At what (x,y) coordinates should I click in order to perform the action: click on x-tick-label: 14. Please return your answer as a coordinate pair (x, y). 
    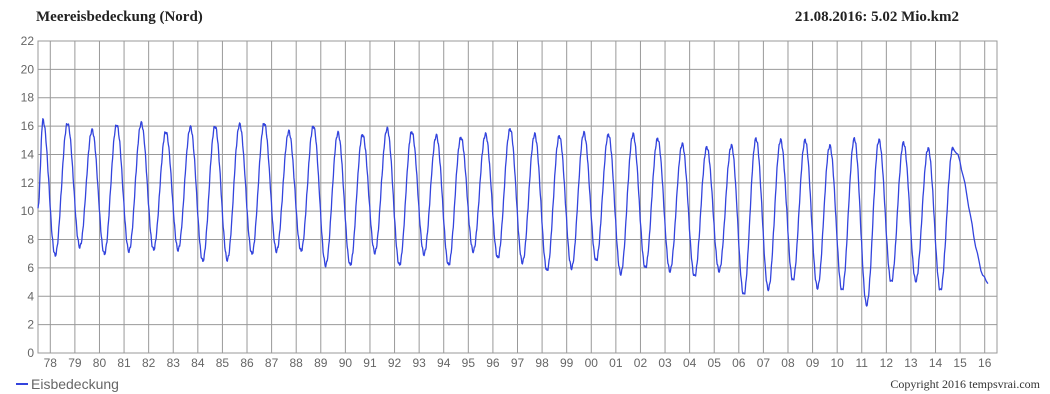
    Looking at the image, I should click on (936, 363).